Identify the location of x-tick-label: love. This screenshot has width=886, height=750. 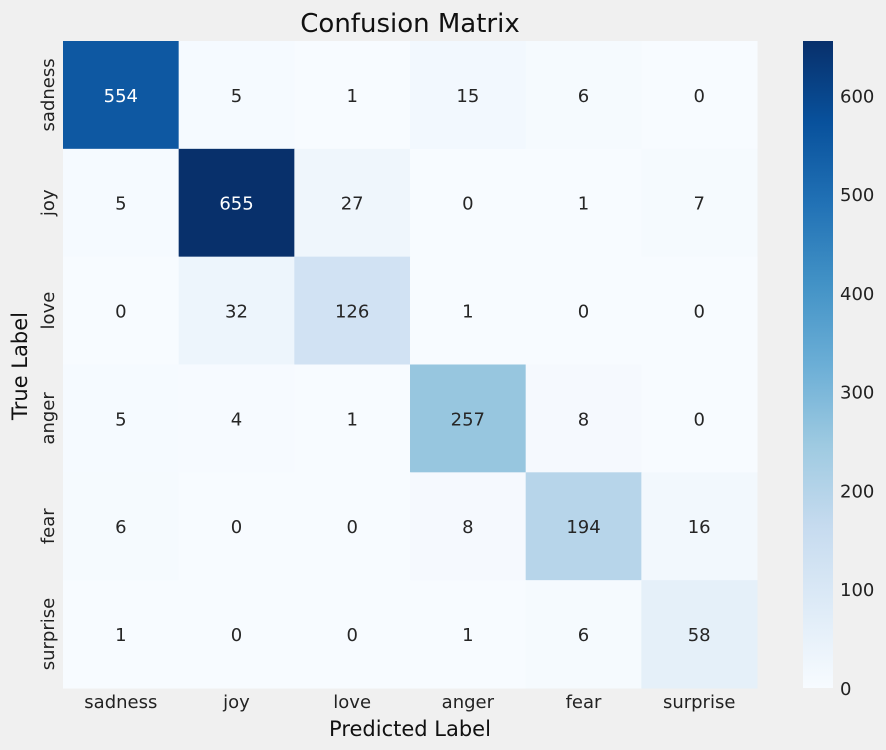
(352, 702).